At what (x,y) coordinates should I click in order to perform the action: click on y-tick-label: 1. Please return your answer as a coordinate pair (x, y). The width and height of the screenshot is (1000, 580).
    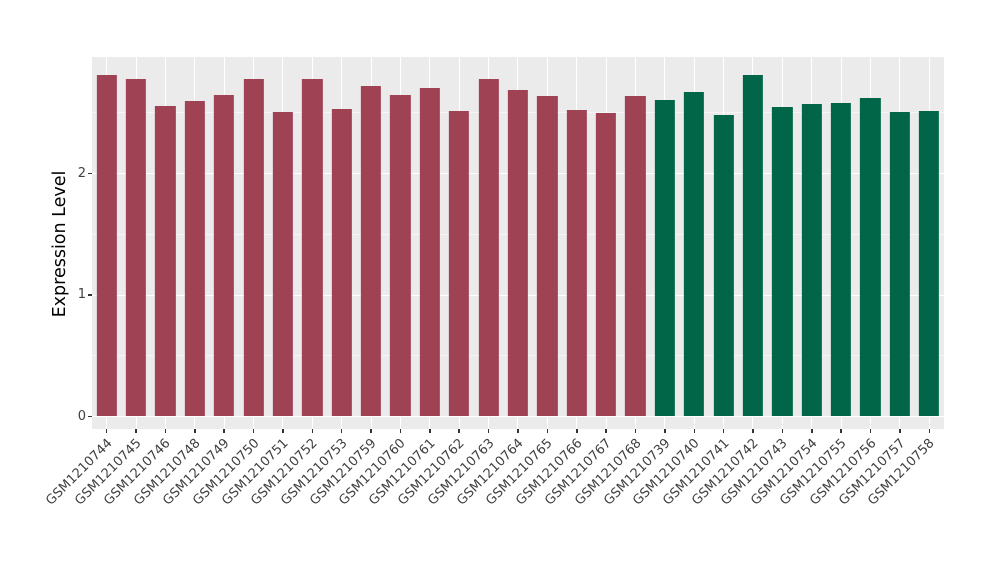
    Looking at the image, I should click on (81, 294).